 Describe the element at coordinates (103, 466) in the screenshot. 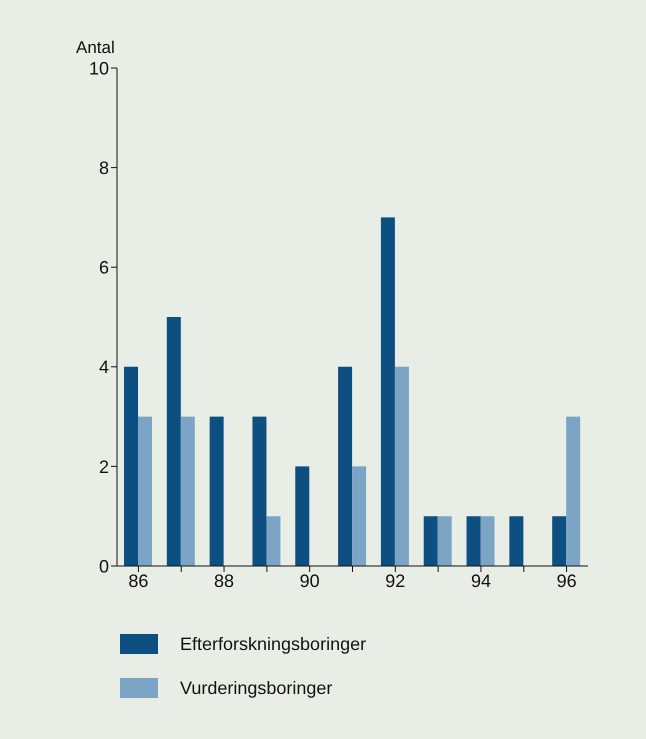

I see `y-tick-label: 2` at that location.